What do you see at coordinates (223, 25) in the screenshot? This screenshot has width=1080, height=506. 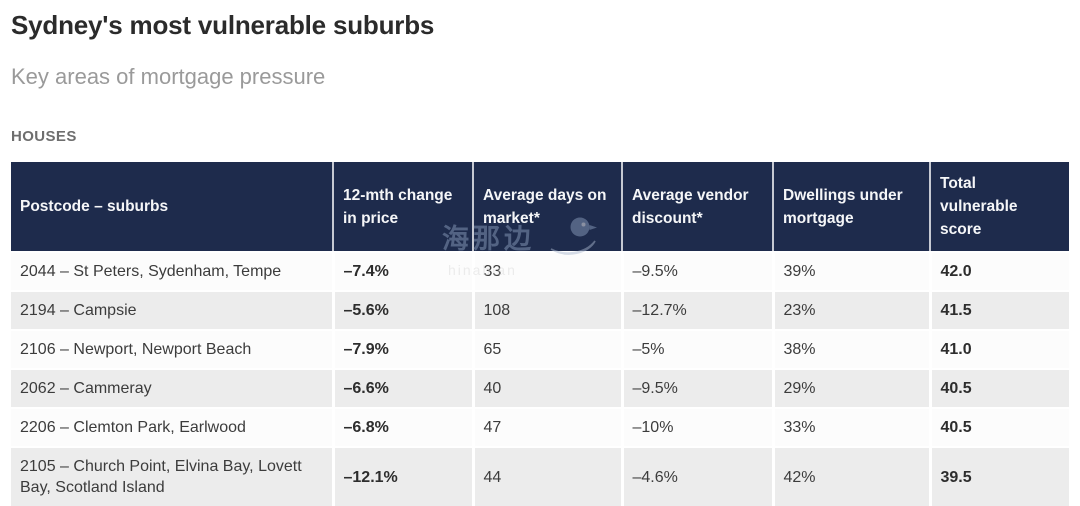 I see `page-title: Sydney's most vulnerable suburbs` at bounding box center [223, 25].